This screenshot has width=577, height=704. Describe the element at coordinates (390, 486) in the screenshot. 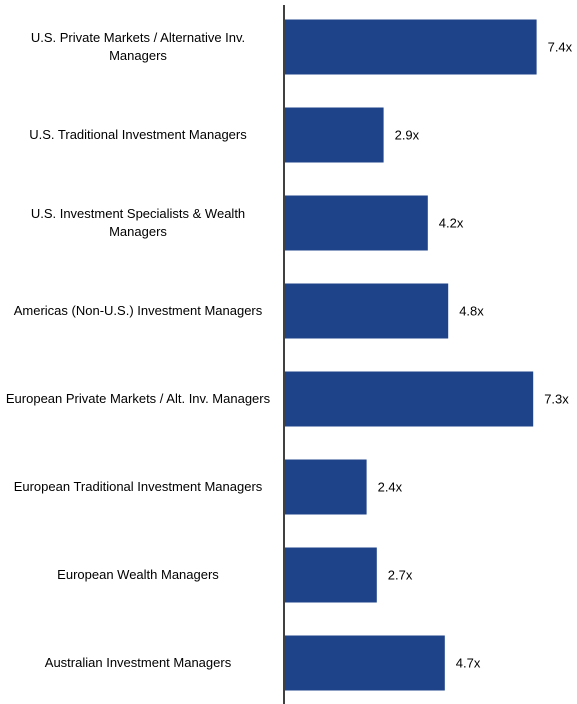

I see `value-label: 2.4x` at that location.